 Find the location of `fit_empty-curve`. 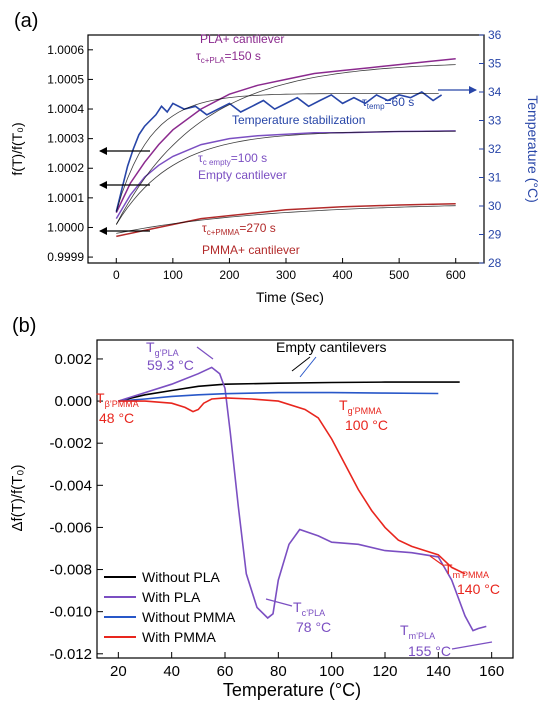

fit_empty-curve is located at coordinates (285, 177).